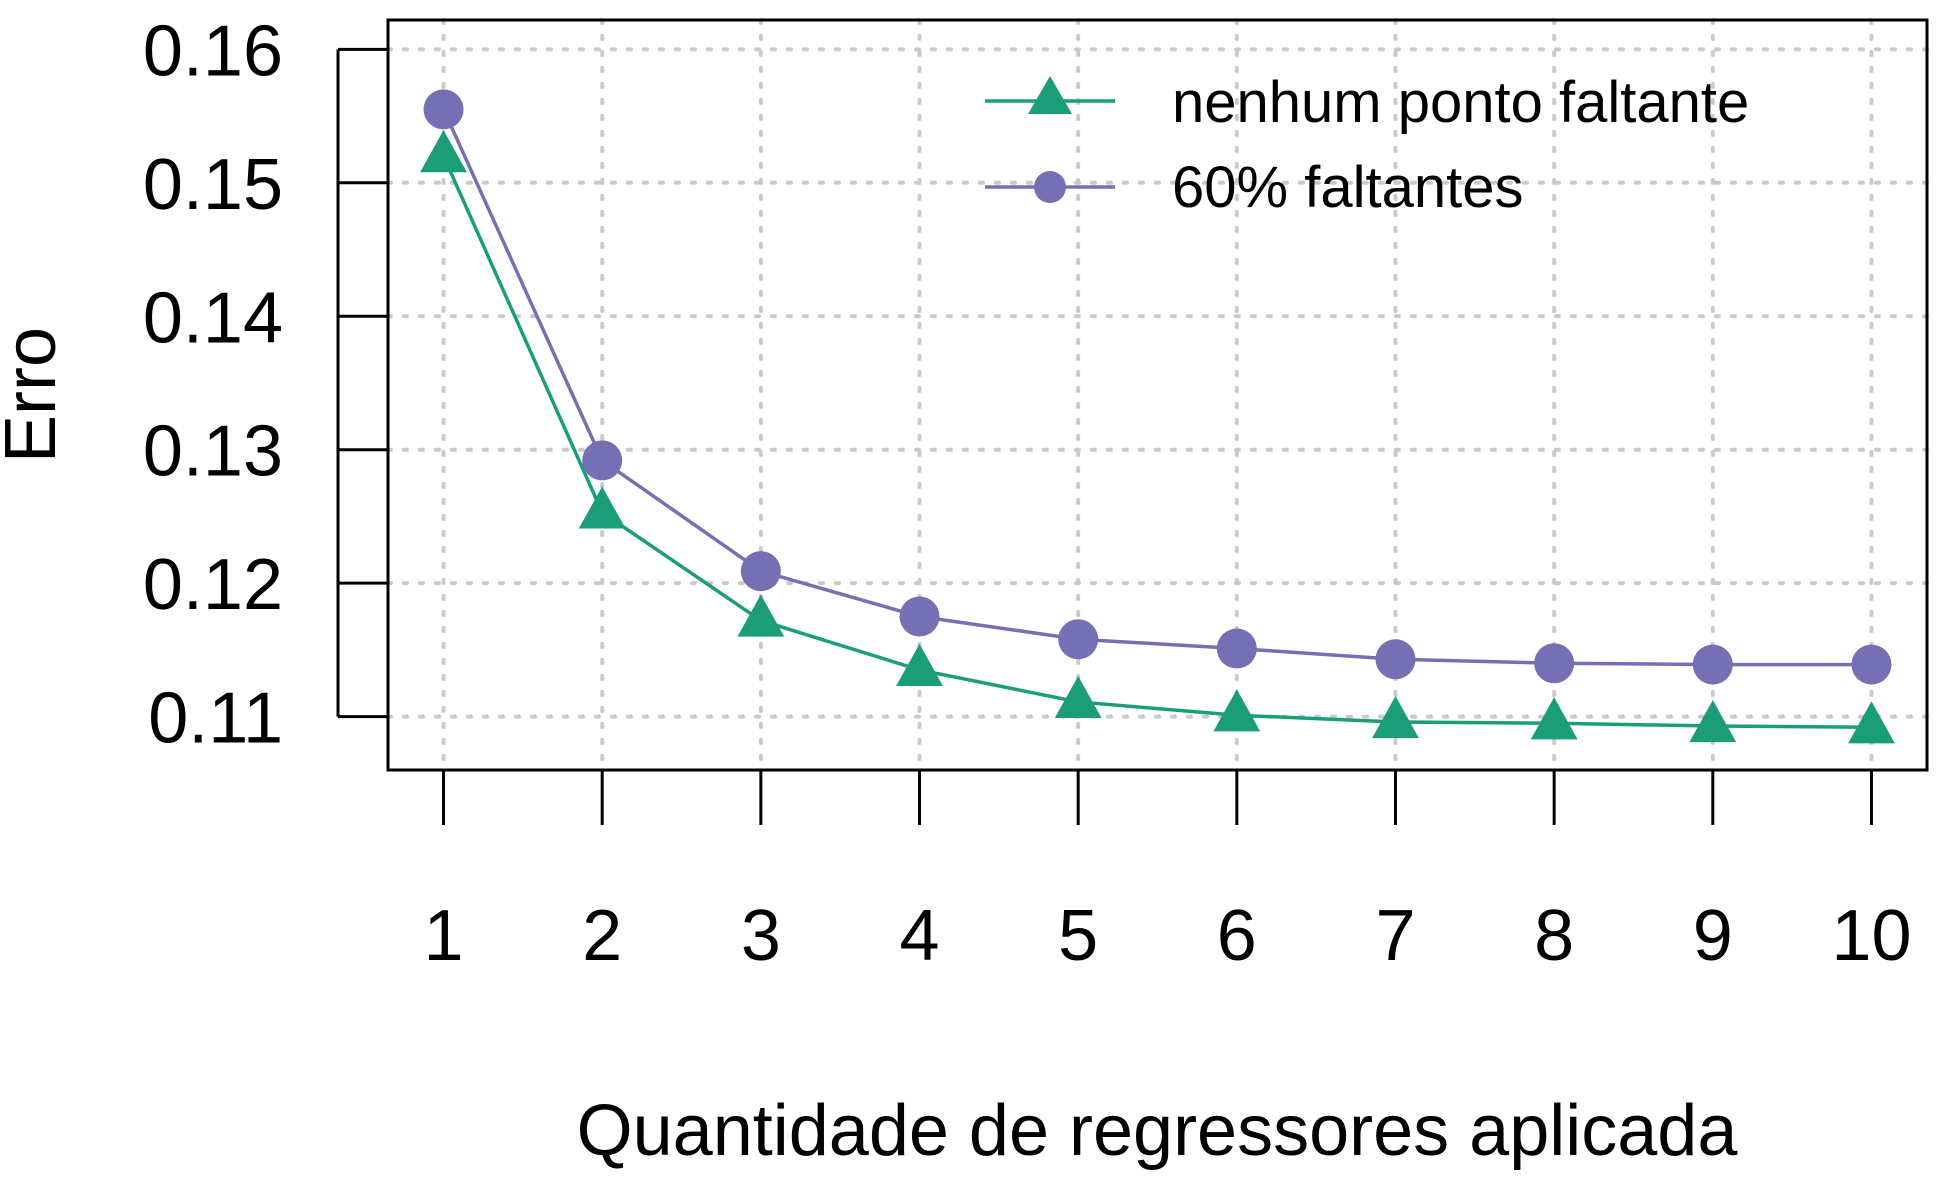 The width and height of the screenshot is (1938, 1200). What do you see at coordinates (1168, 873) in the screenshot?
I see `x-axis: 1 2 3 4 5 6 7 8 9 10` at bounding box center [1168, 873].